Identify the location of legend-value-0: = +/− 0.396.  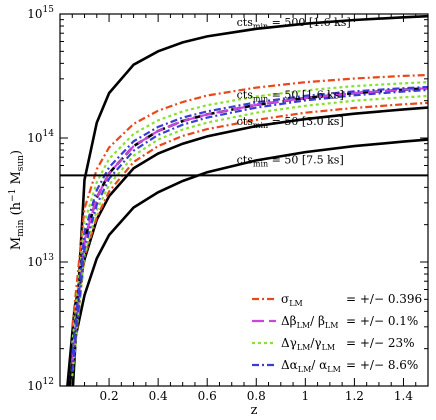
(384, 299).